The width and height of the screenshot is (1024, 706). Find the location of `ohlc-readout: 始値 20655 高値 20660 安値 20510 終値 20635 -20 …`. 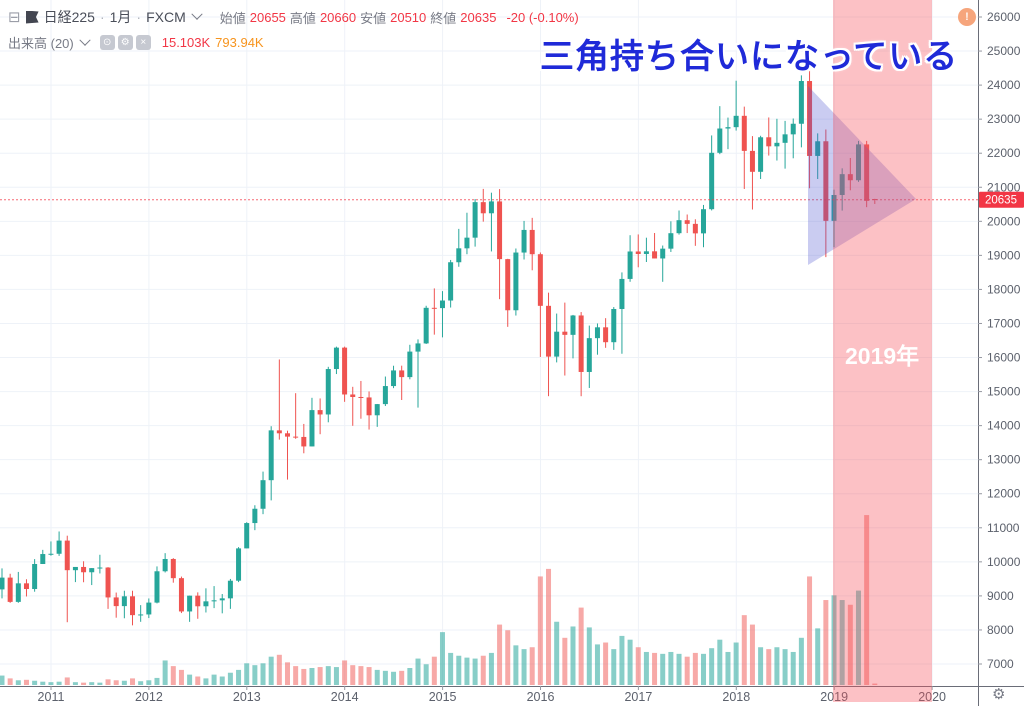

ohlc-readout: 始値 20655 高値 20660 安値 20510 終値 20635 -20 … is located at coordinates (399, 17).